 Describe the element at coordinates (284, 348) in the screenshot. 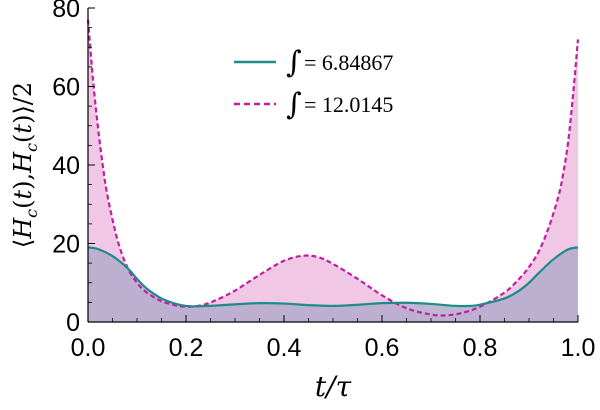

I see `x-tick-label: 0.4` at that location.